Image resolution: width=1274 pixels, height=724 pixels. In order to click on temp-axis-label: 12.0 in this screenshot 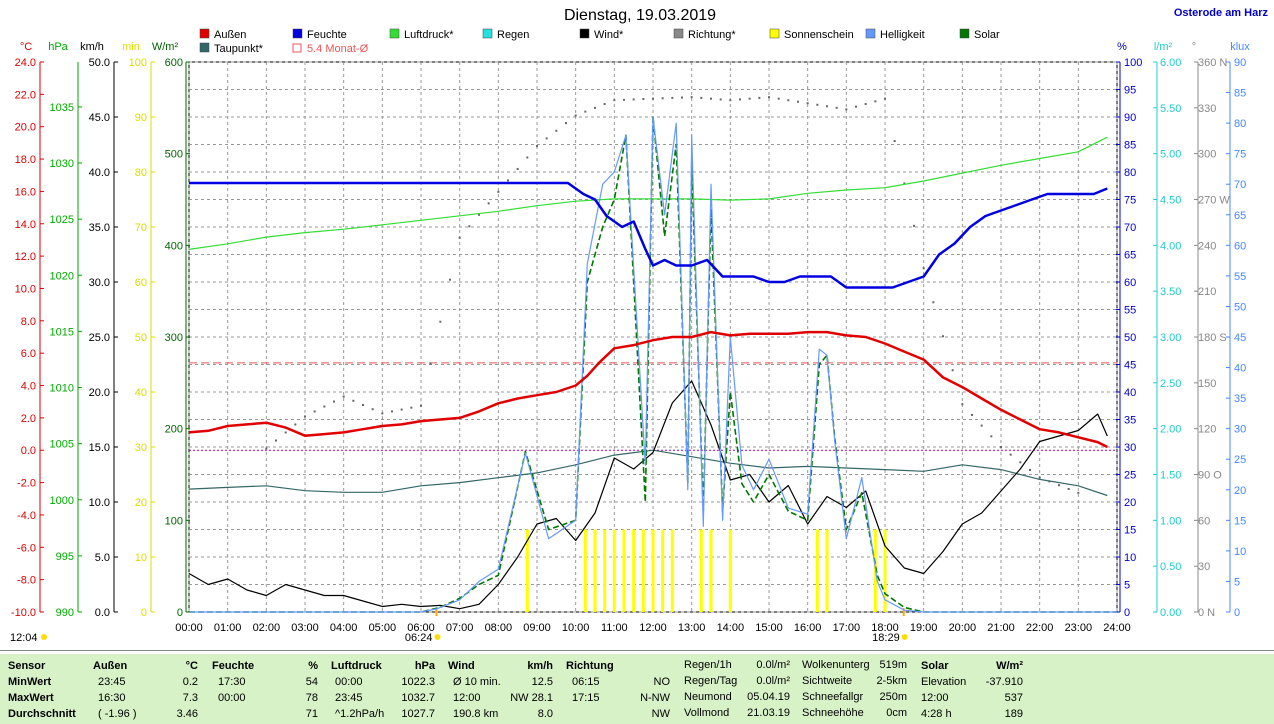, I will do `click(25, 257)`.